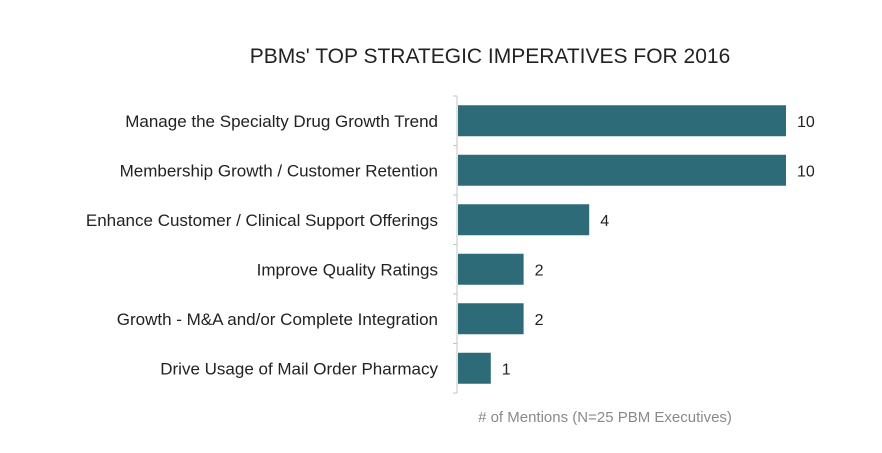 Image resolution: width=882 pixels, height=453 pixels. I want to click on category-label: Growth - M&A and/or Complete Integration, so click(277, 319).